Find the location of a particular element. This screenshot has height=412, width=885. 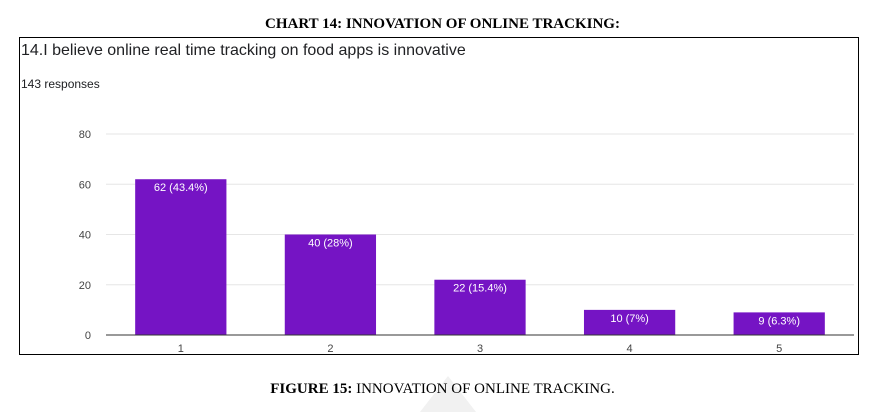

bar-data-label: 40 (28%) is located at coordinates (330, 244).